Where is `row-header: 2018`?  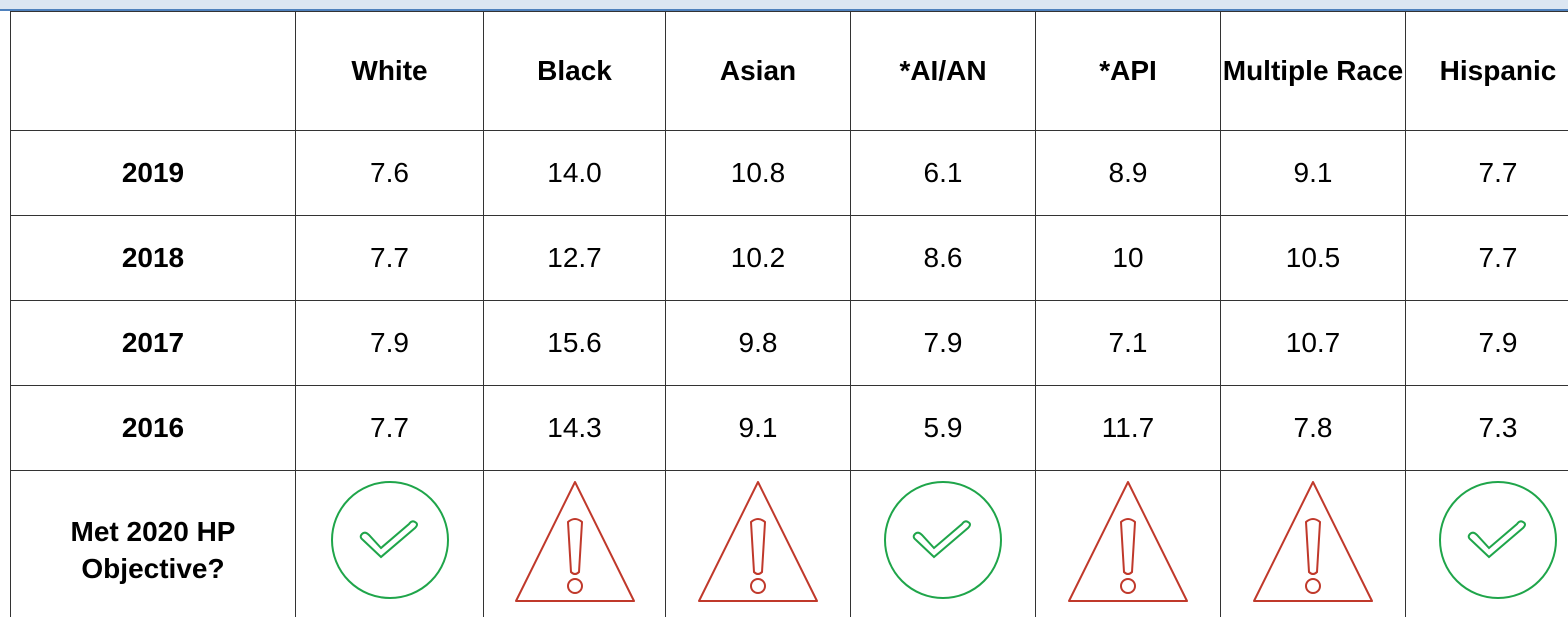 row-header: 2018 is located at coordinates (153, 258).